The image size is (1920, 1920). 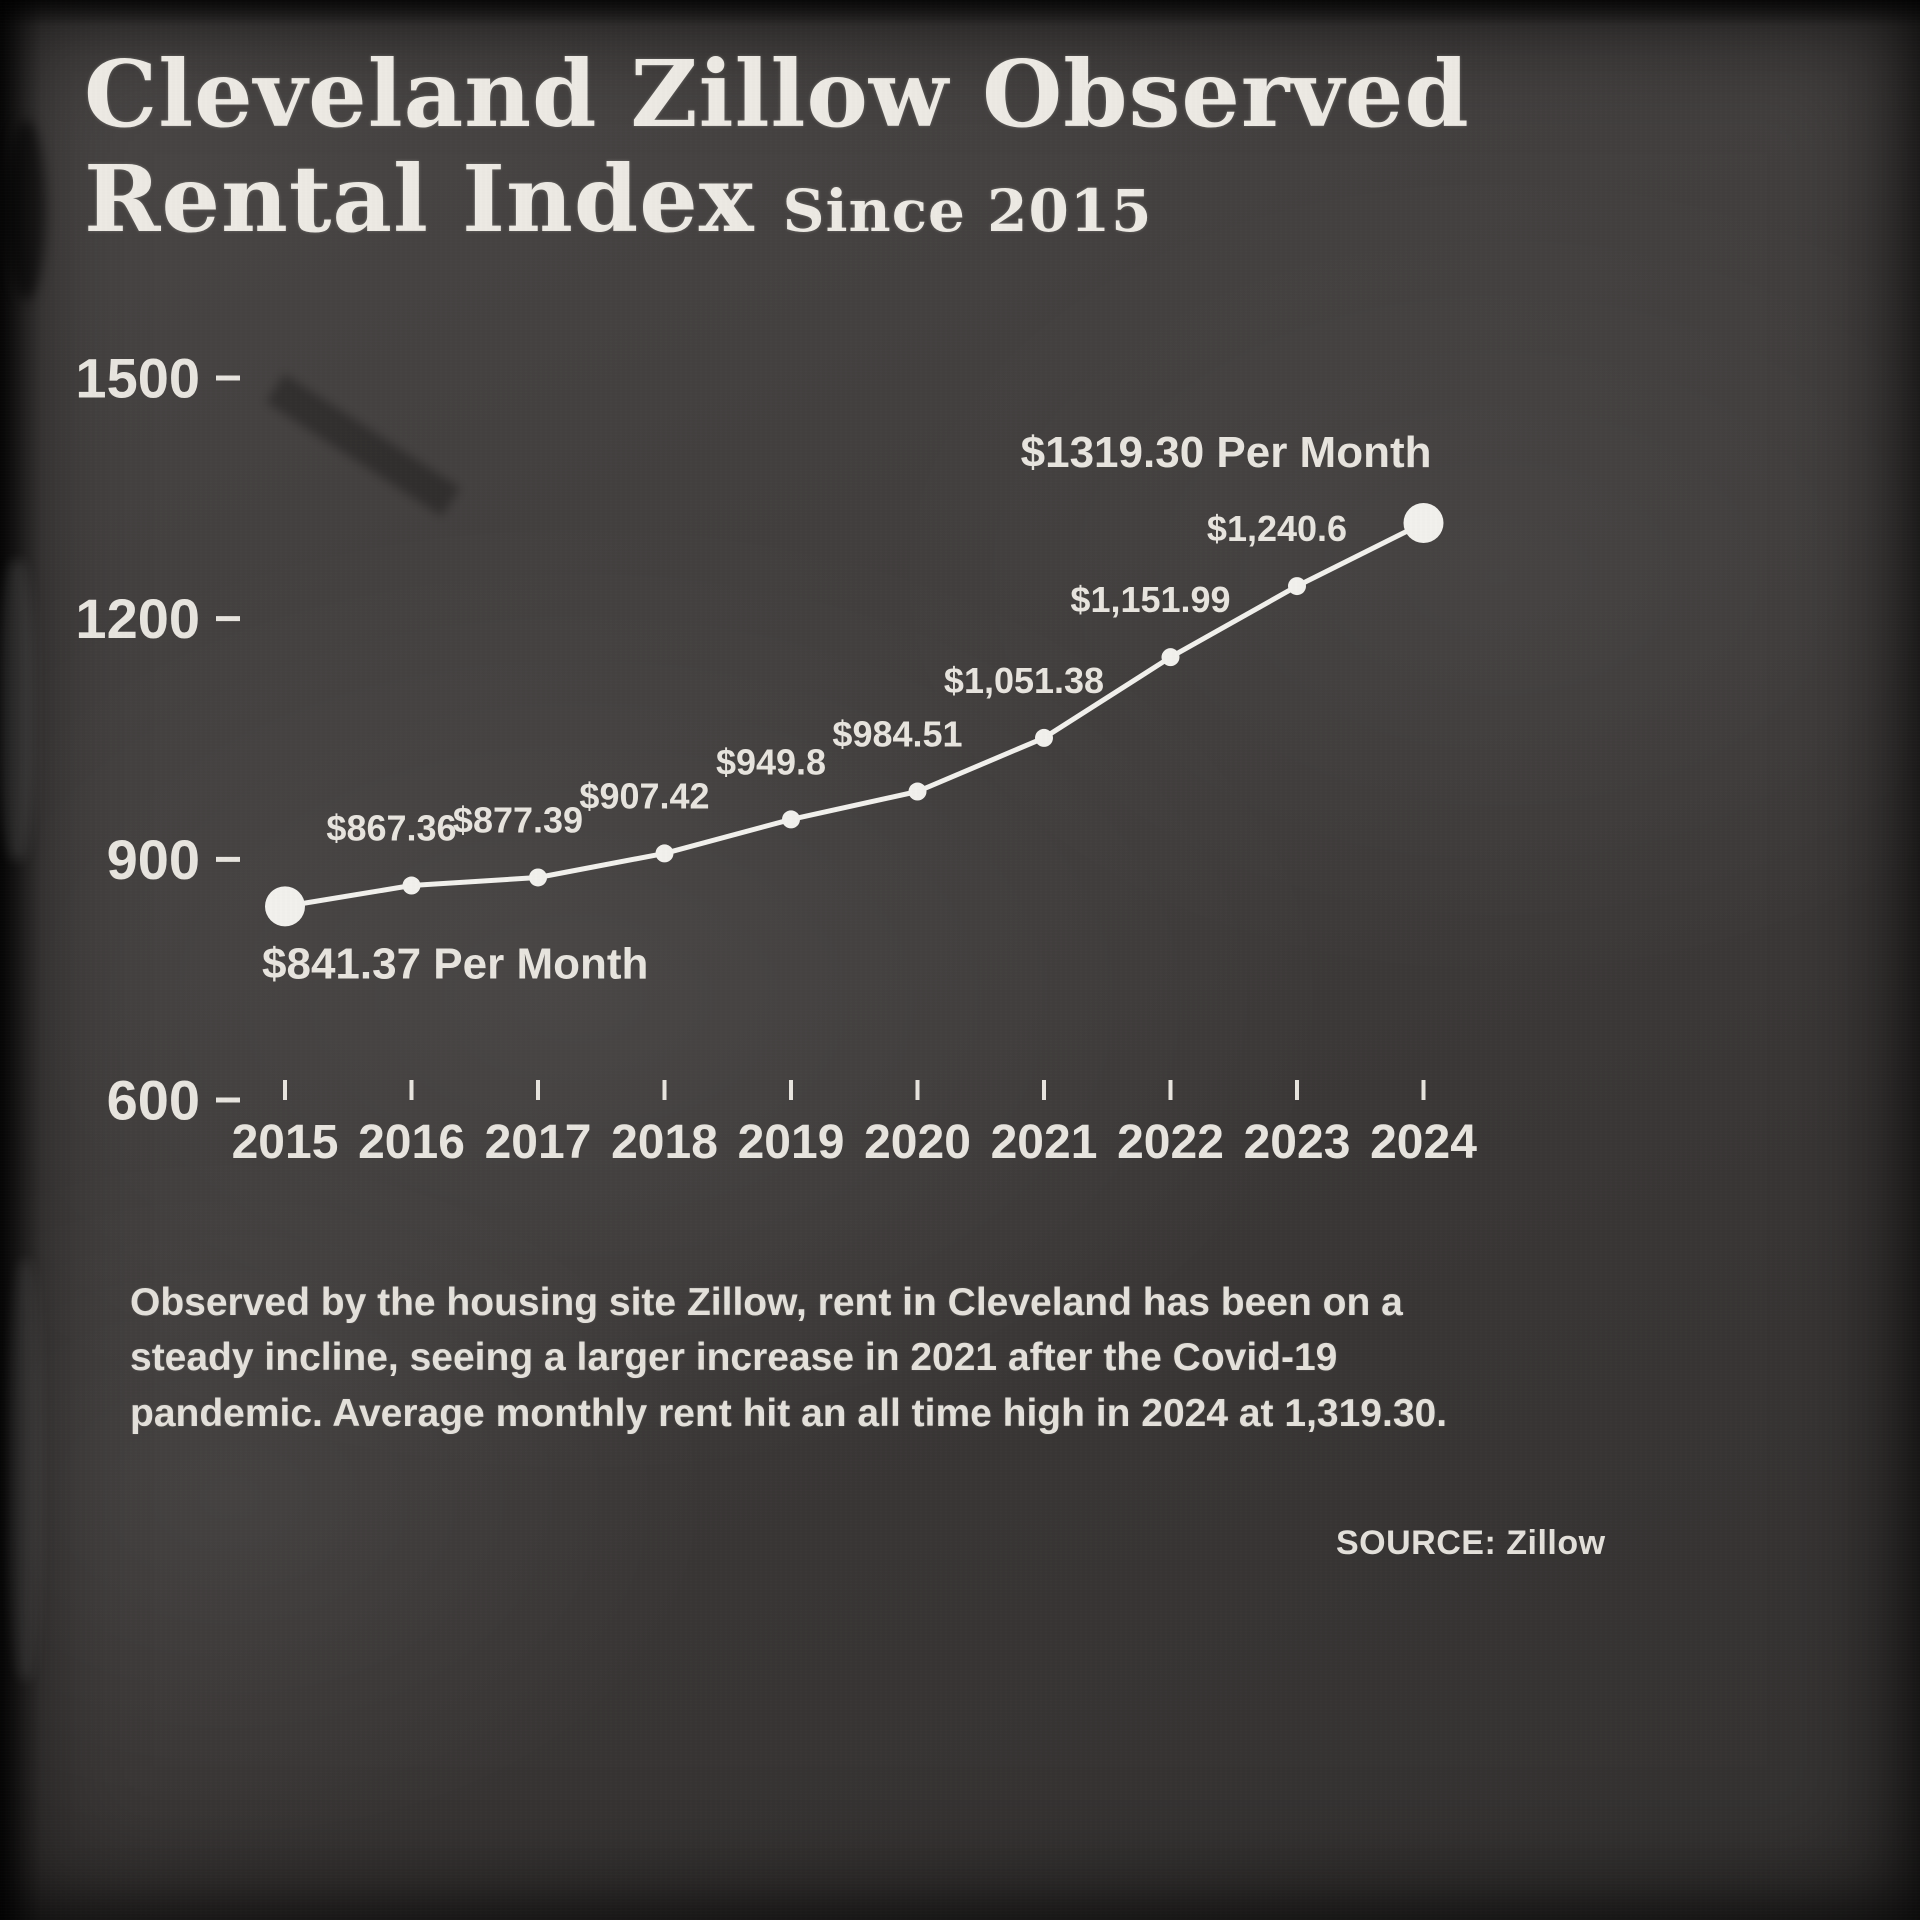 I want to click on data-point-2016, so click(x=411, y=885).